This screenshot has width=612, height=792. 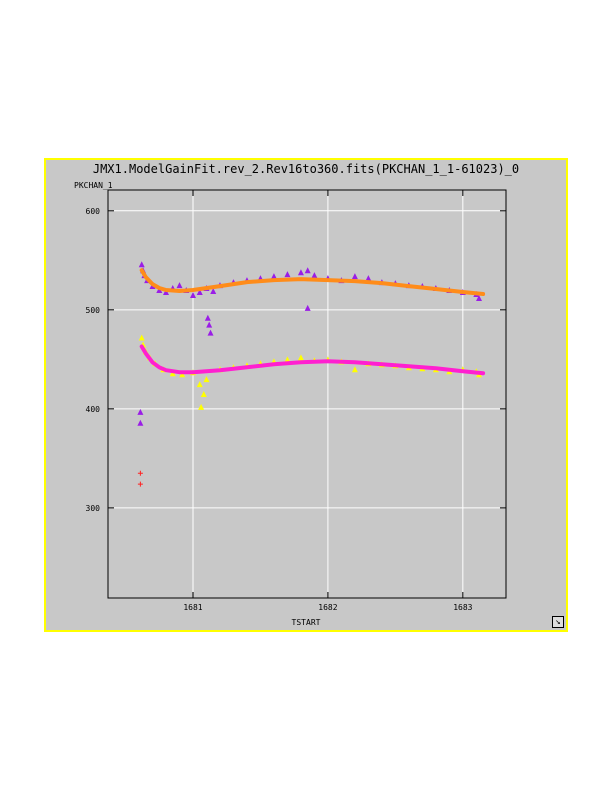 What do you see at coordinates (93, 211) in the screenshot?
I see `y-tick-label: 600` at bounding box center [93, 211].